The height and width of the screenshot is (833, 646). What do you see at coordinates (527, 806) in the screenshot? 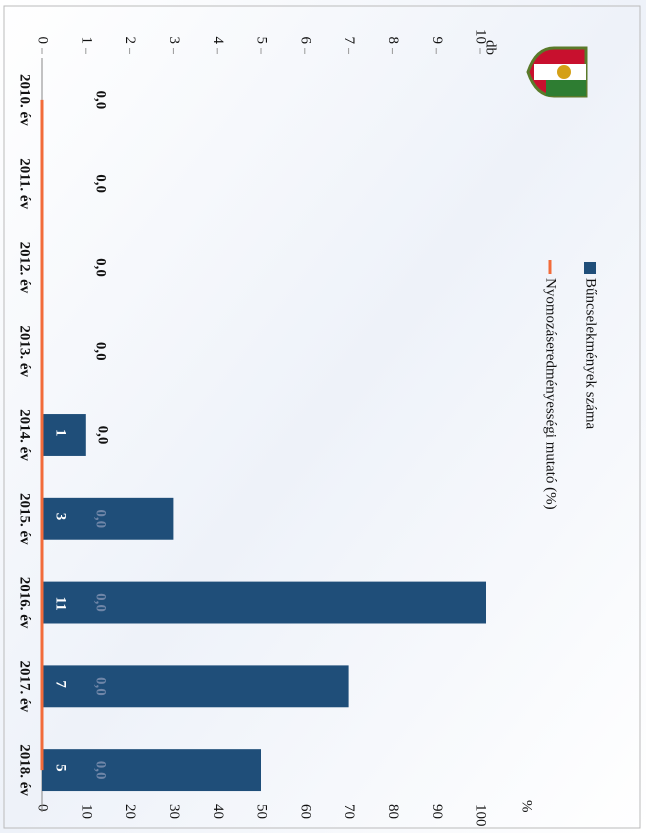
I see `y2-axis-title: %` at bounding box center [527, 806].